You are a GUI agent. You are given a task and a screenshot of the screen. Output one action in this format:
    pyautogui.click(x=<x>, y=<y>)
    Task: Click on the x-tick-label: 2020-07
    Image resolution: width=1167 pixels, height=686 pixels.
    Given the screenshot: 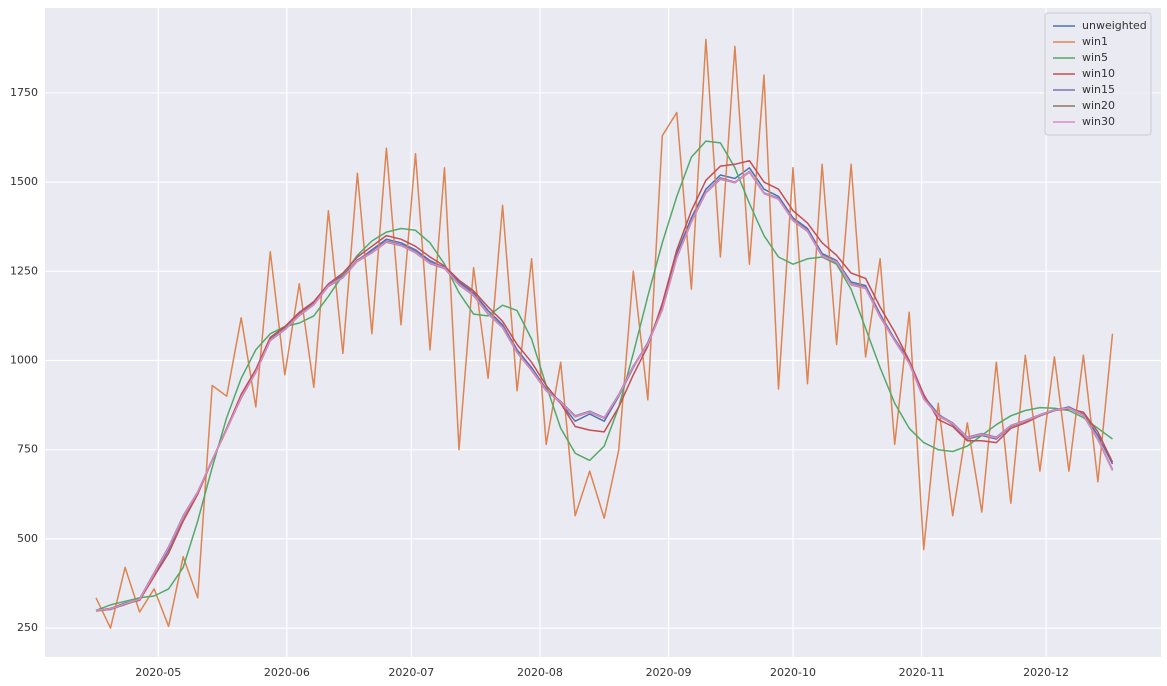 What is the action you would take?
    pyautogui.click(x=411, y=672)
    